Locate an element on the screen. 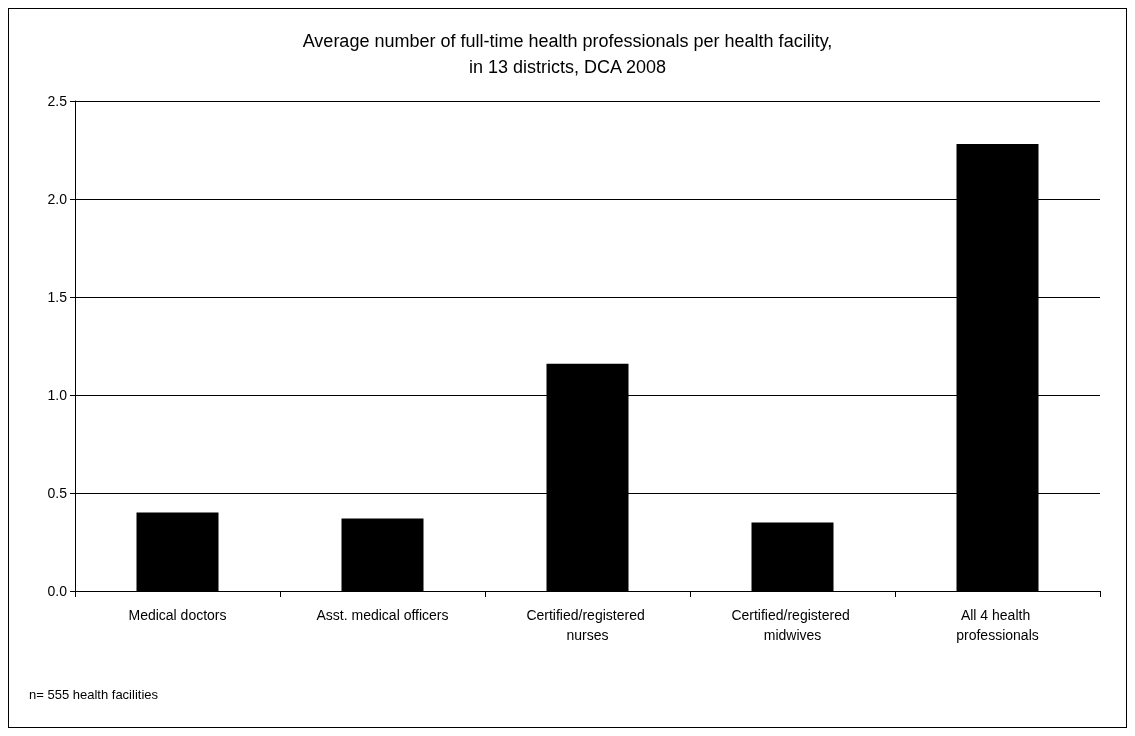  y-tick-label: 2.0 is located at coordinates (57, 199).